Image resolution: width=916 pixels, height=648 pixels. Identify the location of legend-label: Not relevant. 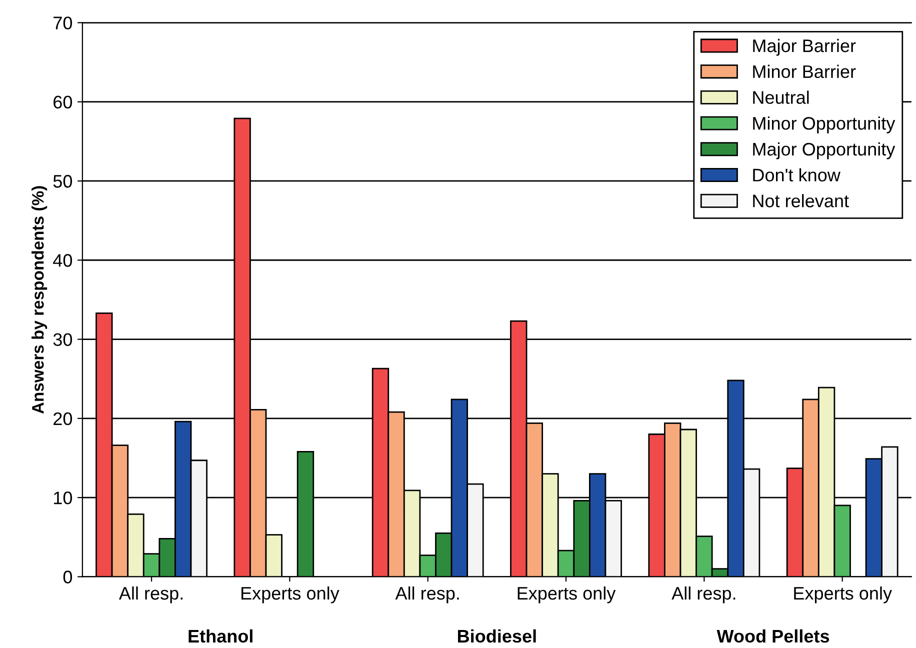
(801, 201).